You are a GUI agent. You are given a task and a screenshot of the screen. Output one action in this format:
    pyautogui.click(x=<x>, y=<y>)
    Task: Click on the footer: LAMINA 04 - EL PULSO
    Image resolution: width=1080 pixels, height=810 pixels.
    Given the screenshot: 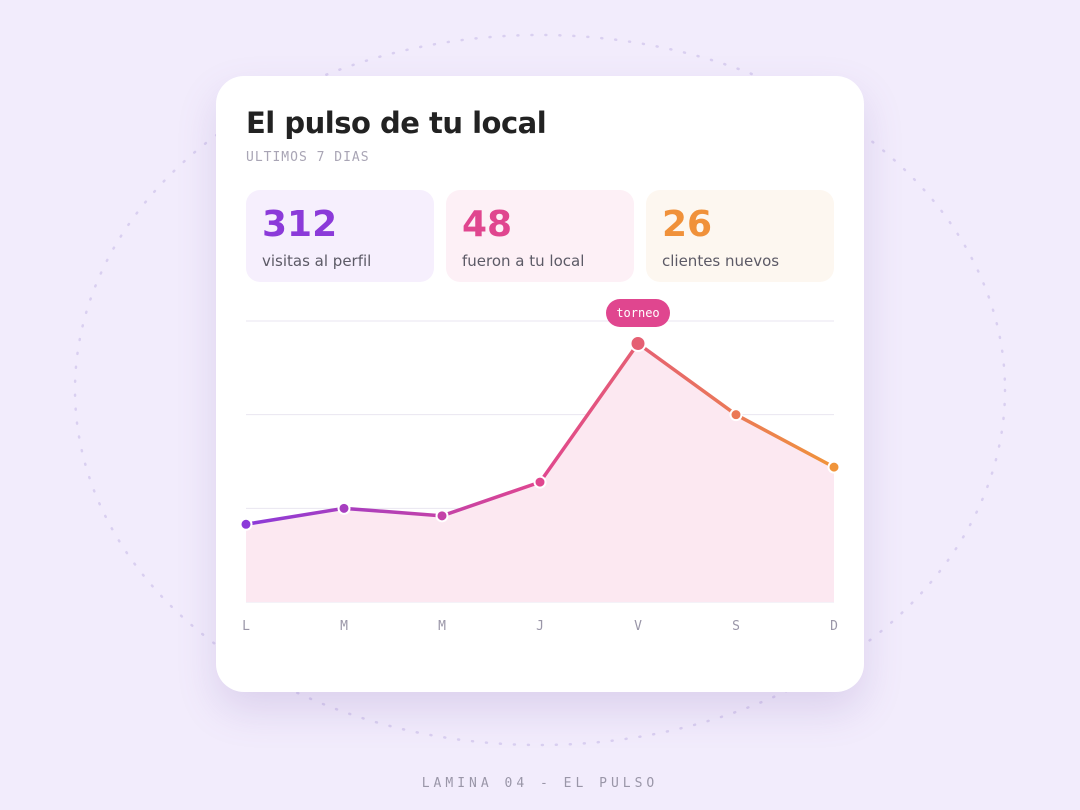 What is the action you would take?
    pyautogui.click(x=540, y=783)
    